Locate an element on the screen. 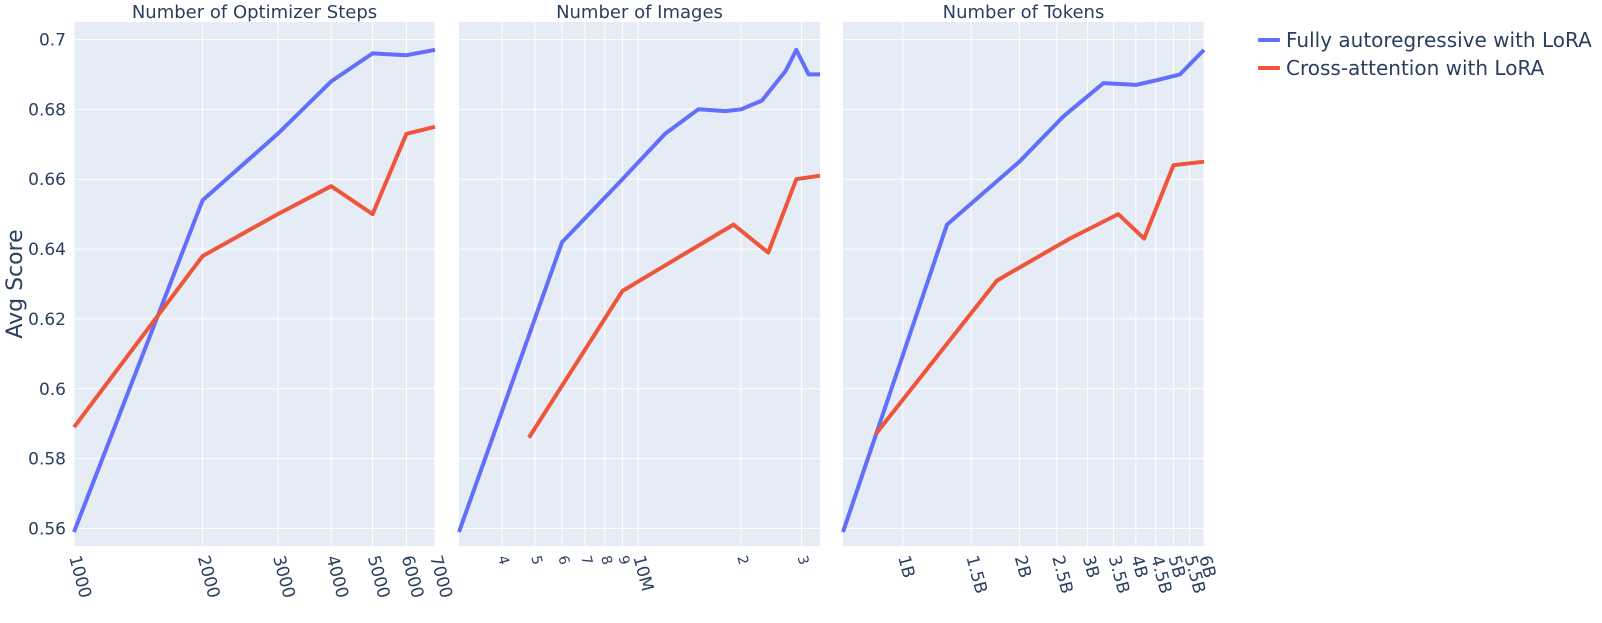 The image size is (1602, 623). x-tick-label: 2000 is located at coordinates (208, 576).